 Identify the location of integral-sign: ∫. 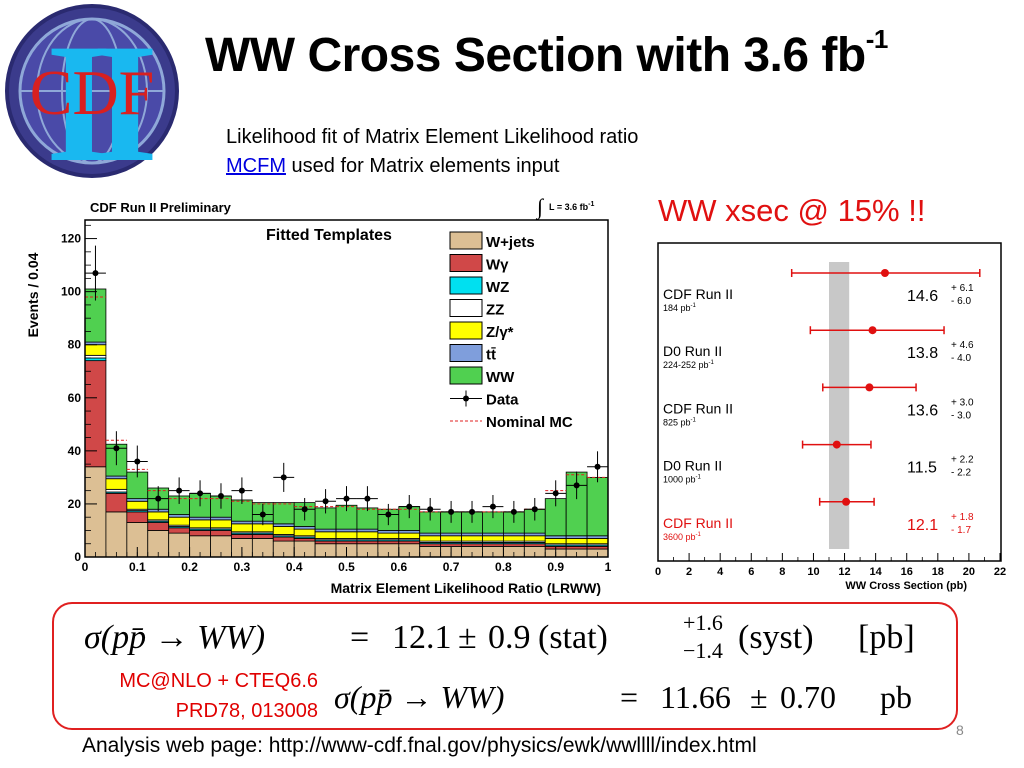
(540, 207).